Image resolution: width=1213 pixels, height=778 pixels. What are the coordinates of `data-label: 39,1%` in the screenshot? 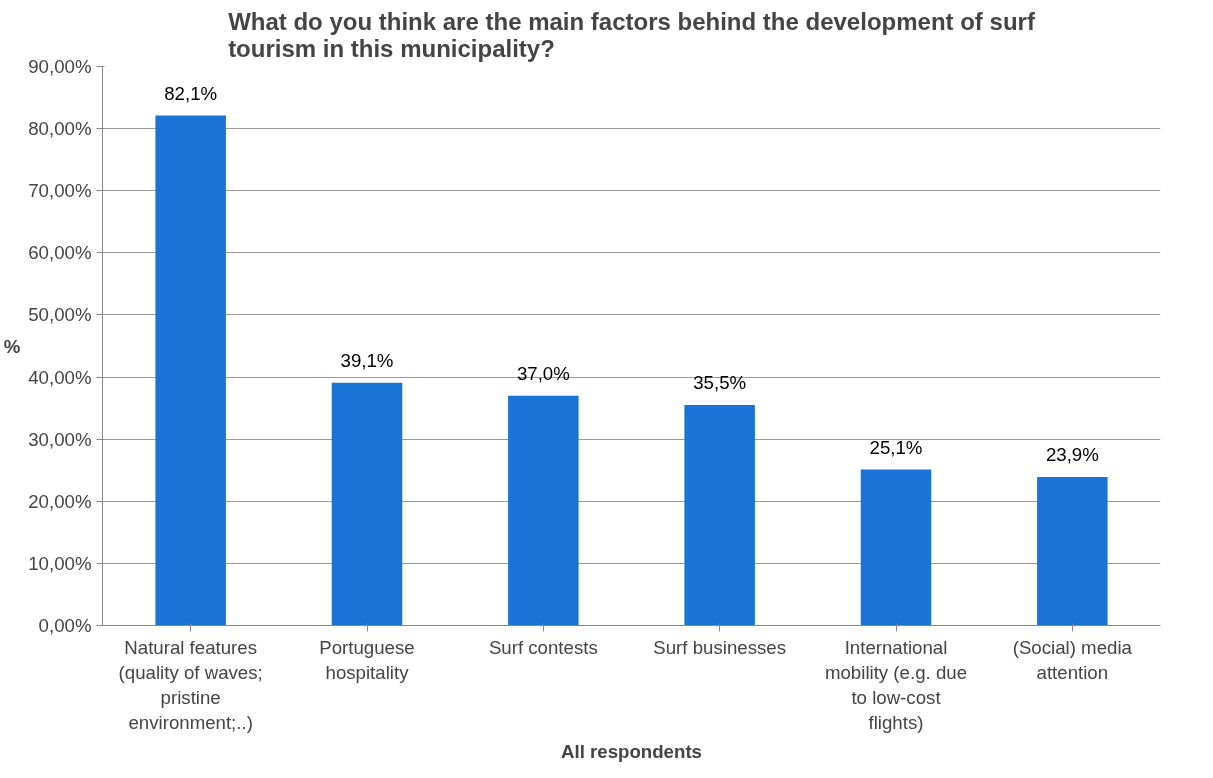 It's located at (367, 360).